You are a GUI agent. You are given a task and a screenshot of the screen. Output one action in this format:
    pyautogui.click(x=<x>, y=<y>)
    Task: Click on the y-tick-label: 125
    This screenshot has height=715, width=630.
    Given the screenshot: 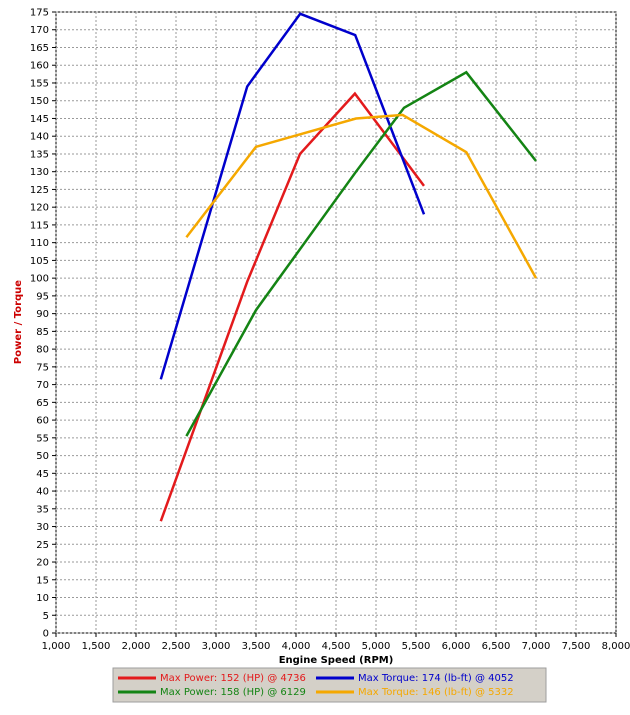 What is the action you would take?
    pyautogui.click(x=39, y=190)
    